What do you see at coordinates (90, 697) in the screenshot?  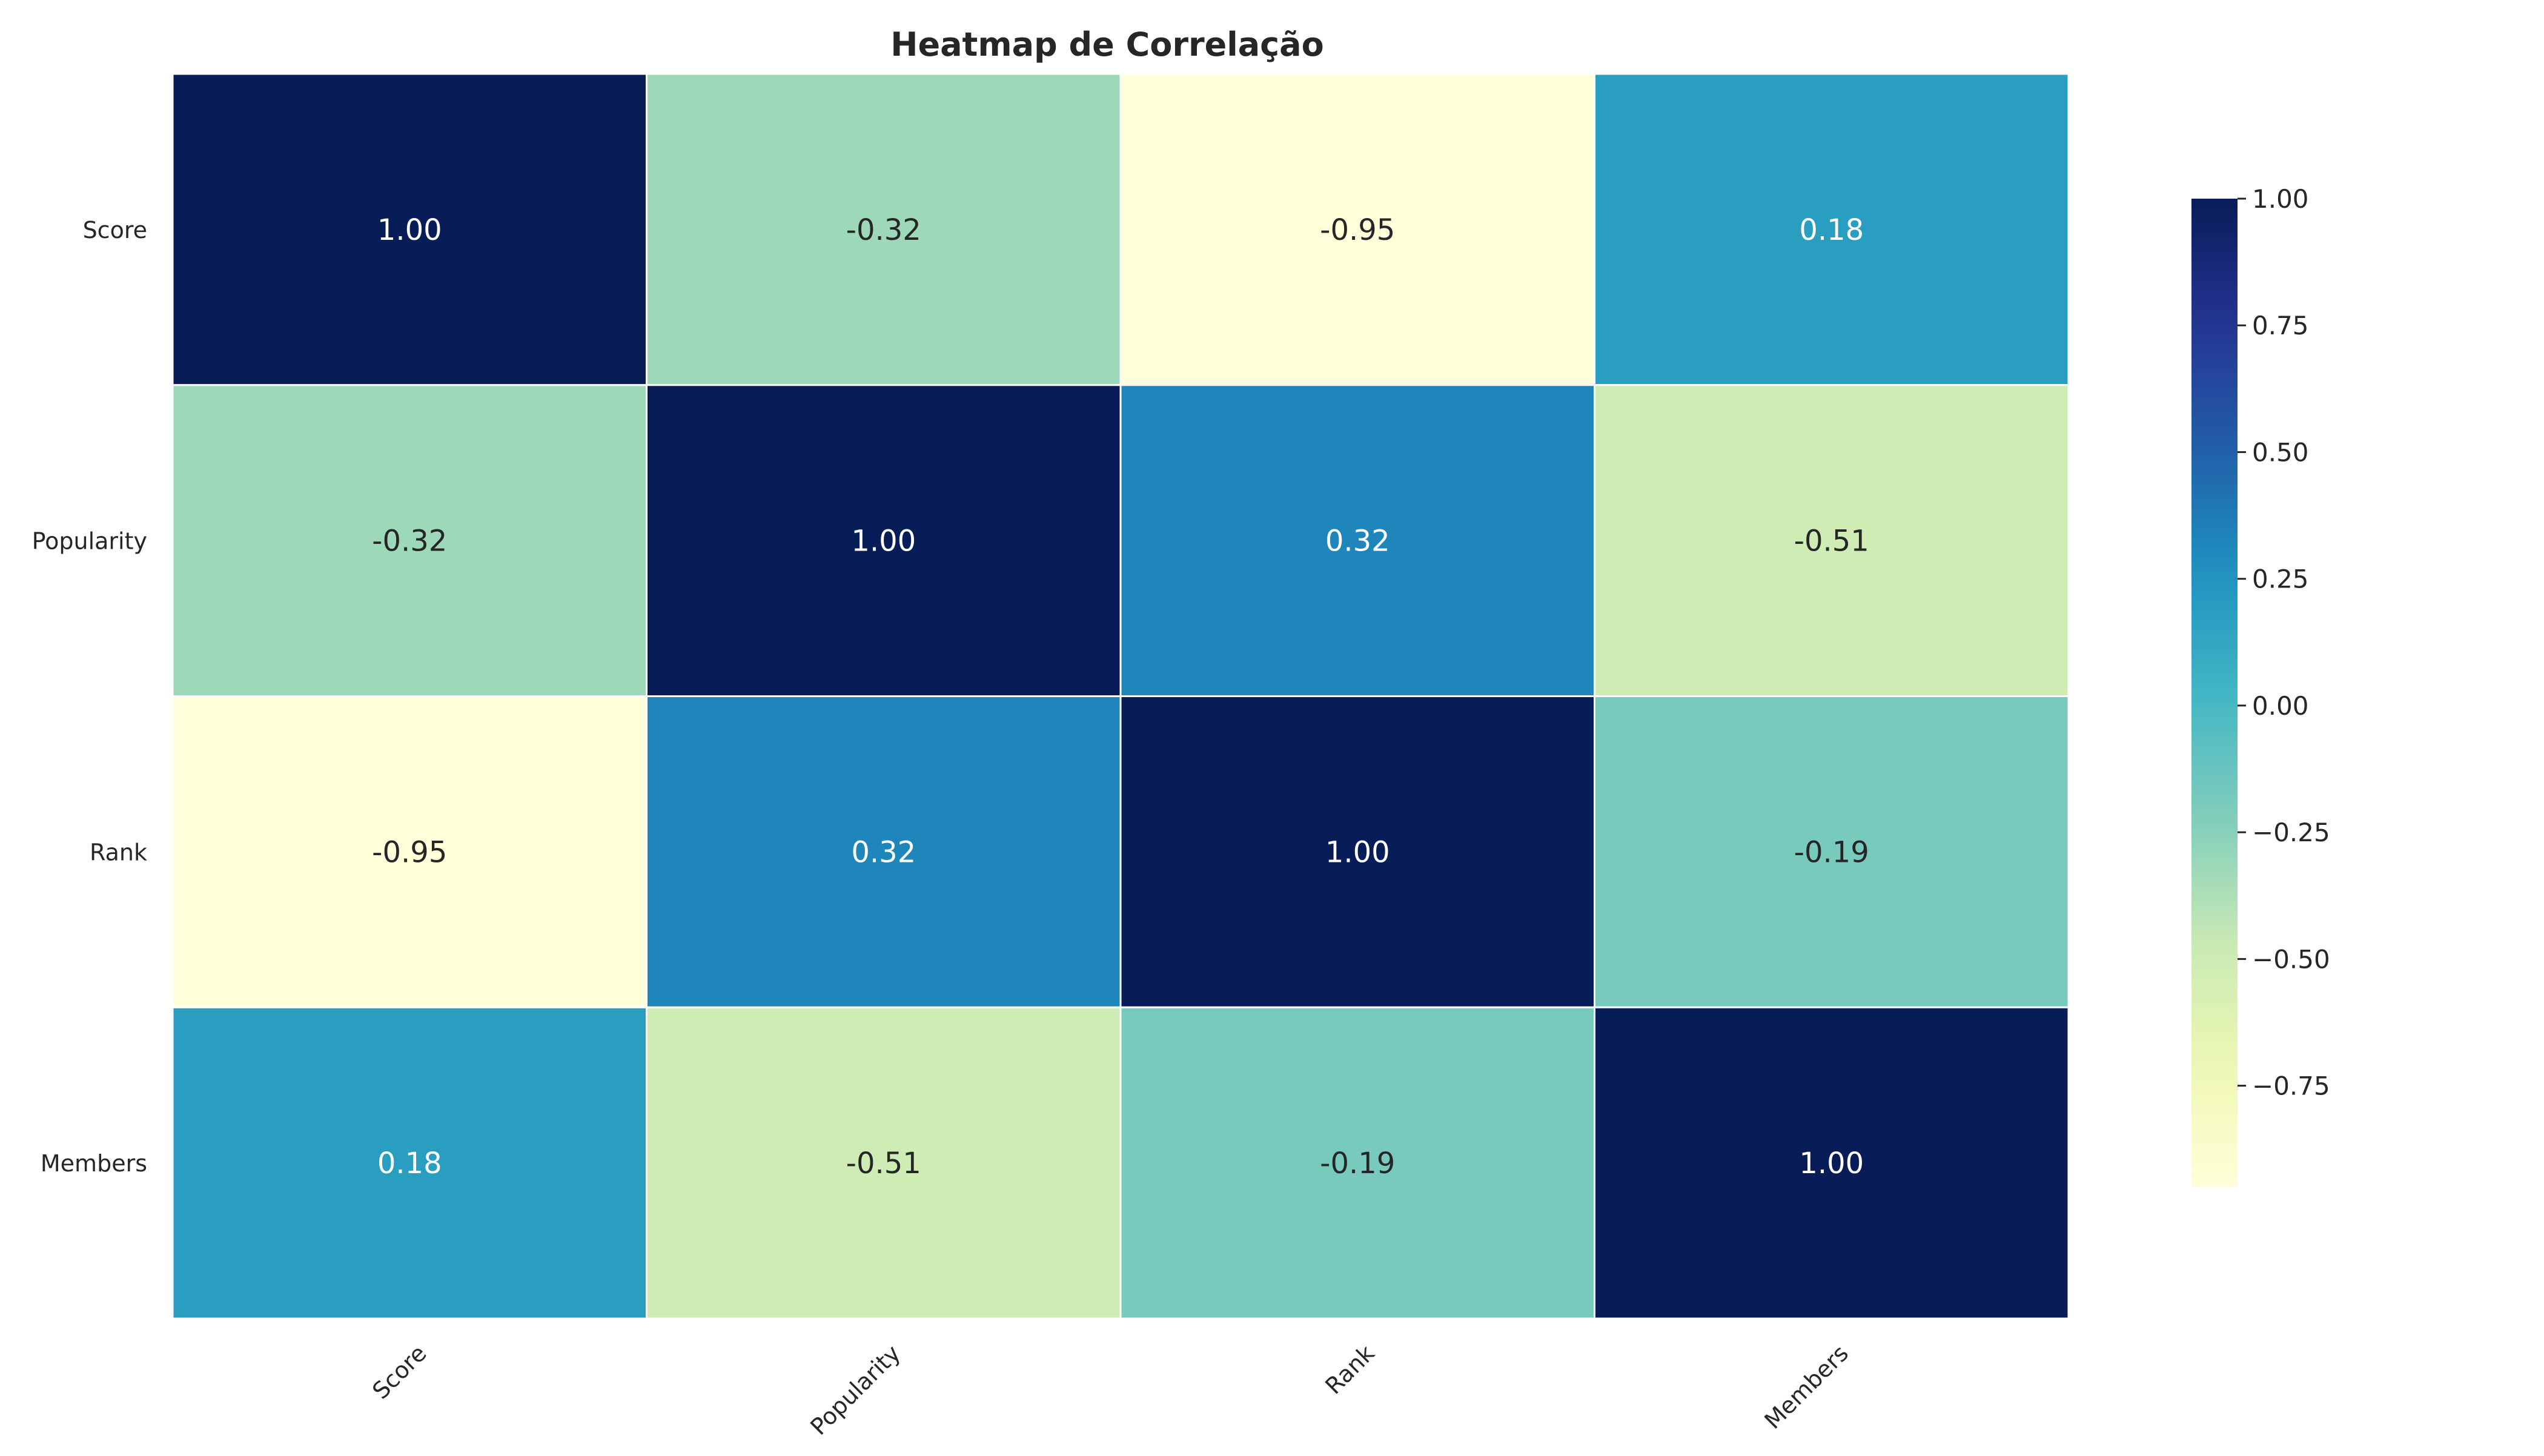 I see `y-axis-ticks: Score Popularity Rank Members` at bounding box center [90, 697].